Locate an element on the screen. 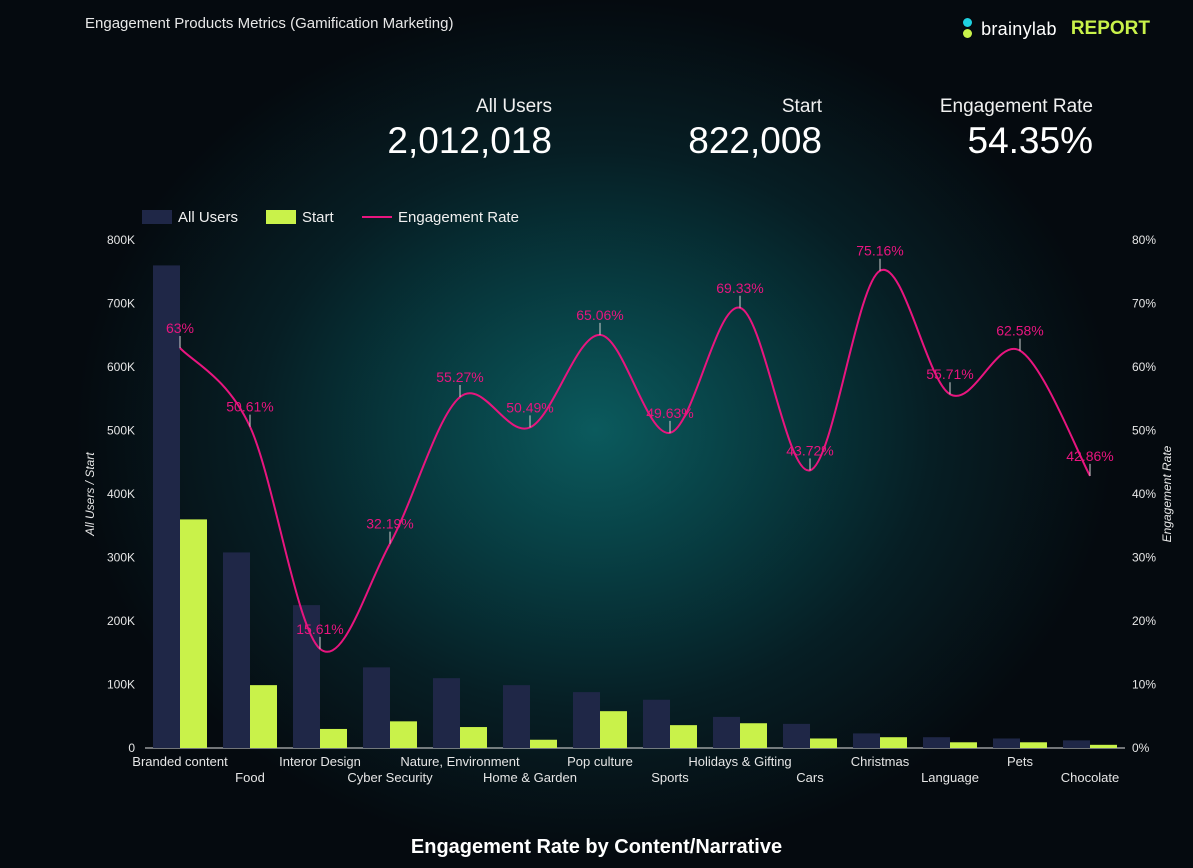  x-tick-label: Chocolate is located at coordinates (1090, 777).